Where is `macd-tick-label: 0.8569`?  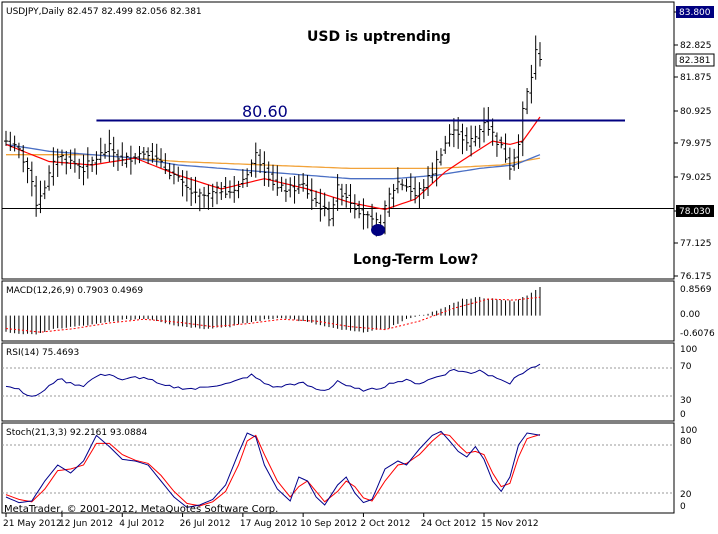
macd-tick-label: 0.8569 is located at coordinates (696, 290).